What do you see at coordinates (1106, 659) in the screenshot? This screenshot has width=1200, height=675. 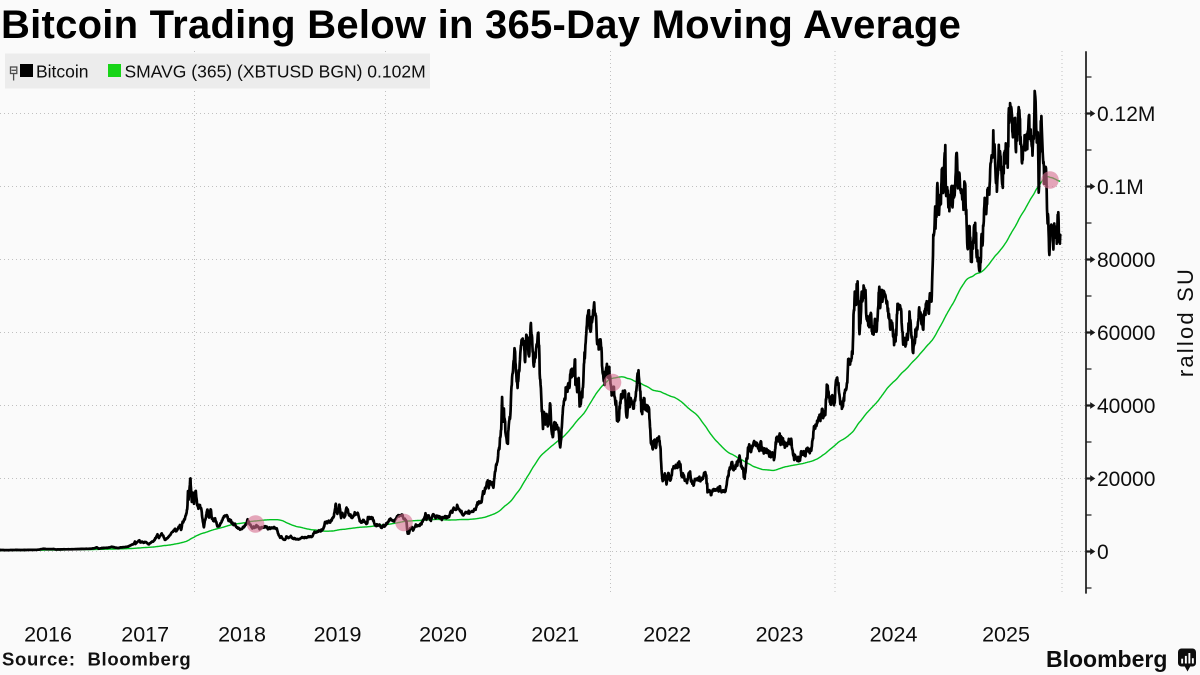 I see `svg-text: Bloomberg` at bounding box center [1106, 659].